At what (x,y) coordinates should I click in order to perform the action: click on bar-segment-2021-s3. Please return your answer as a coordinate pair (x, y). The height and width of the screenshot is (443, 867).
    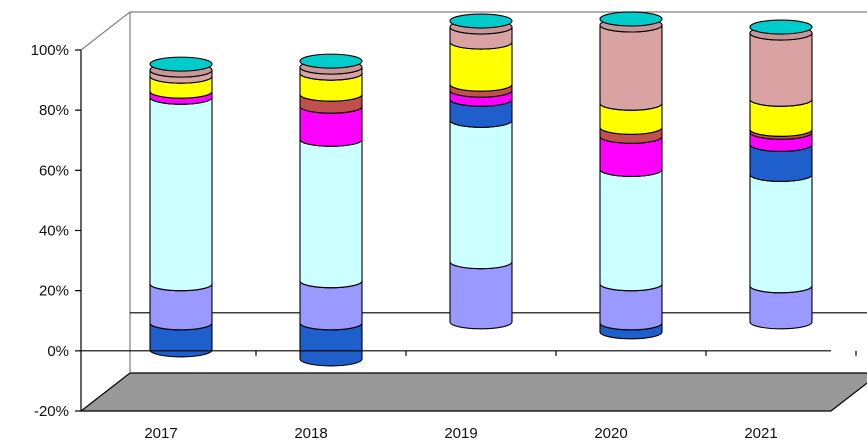
    Looking at the image, I should click on (781, 230).